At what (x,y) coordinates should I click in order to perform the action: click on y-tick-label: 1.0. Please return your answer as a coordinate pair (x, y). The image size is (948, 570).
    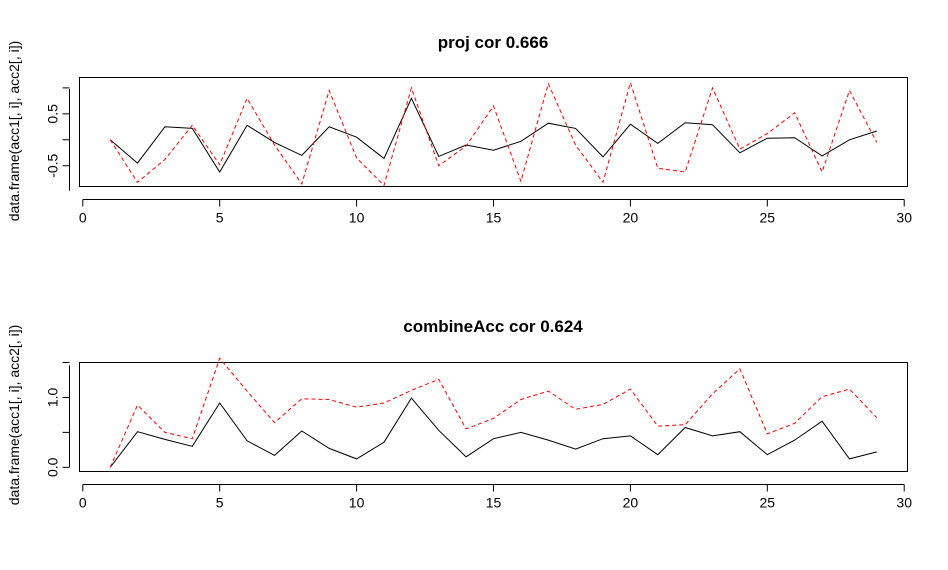
    Looking at the image, I should click on (53, 397).